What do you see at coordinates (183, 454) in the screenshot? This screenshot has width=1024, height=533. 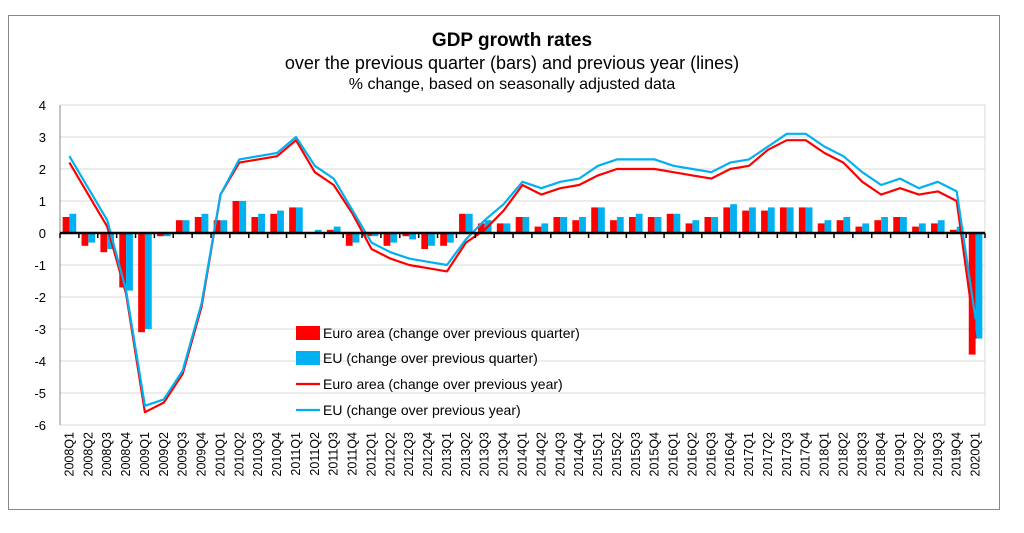 I see `x-tick-label: 2009Q3` at bounding box center [183, 454].